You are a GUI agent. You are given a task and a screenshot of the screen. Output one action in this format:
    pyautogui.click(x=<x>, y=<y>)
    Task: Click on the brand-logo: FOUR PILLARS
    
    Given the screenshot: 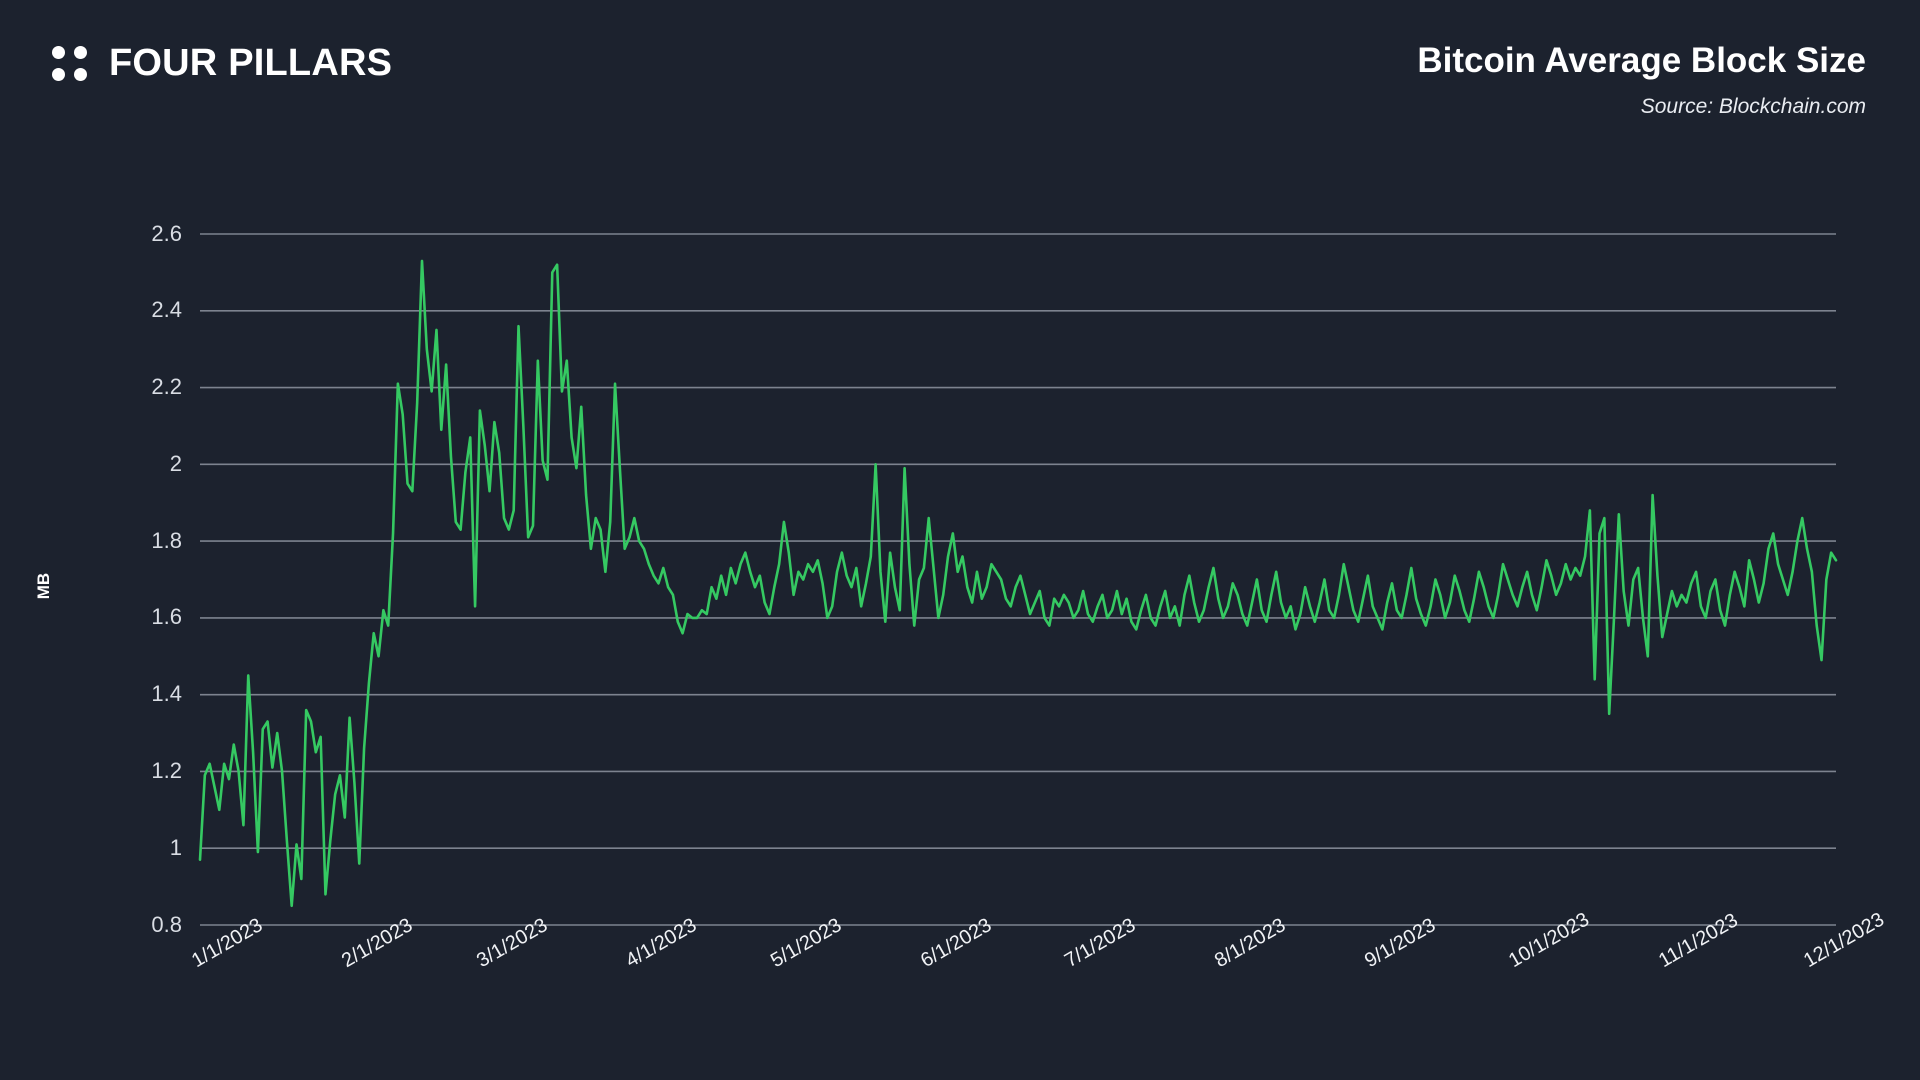 What is the action you would take?
    pyautogui.click(x=222, y=63)
    